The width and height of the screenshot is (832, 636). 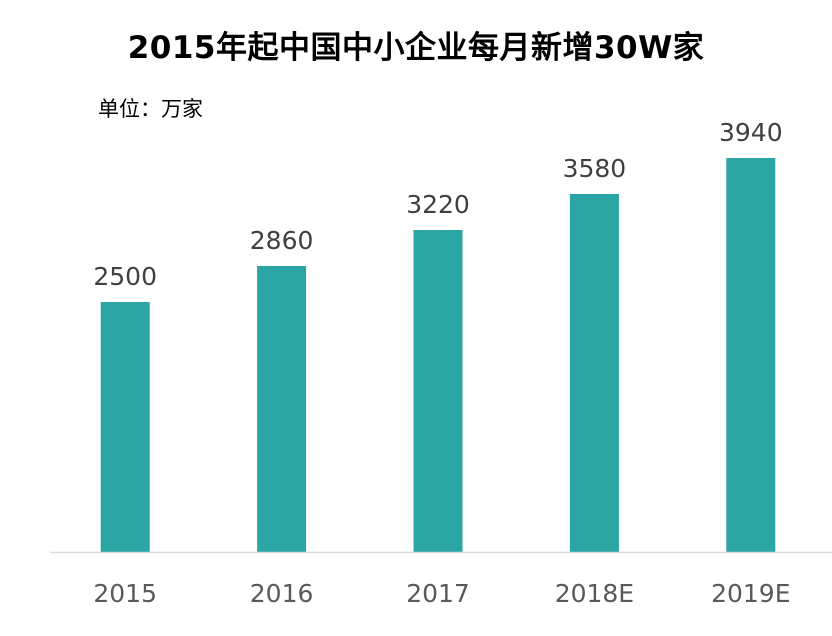 I want to click on x-tick-label-2016: 2016, so click(x=282, y=593).